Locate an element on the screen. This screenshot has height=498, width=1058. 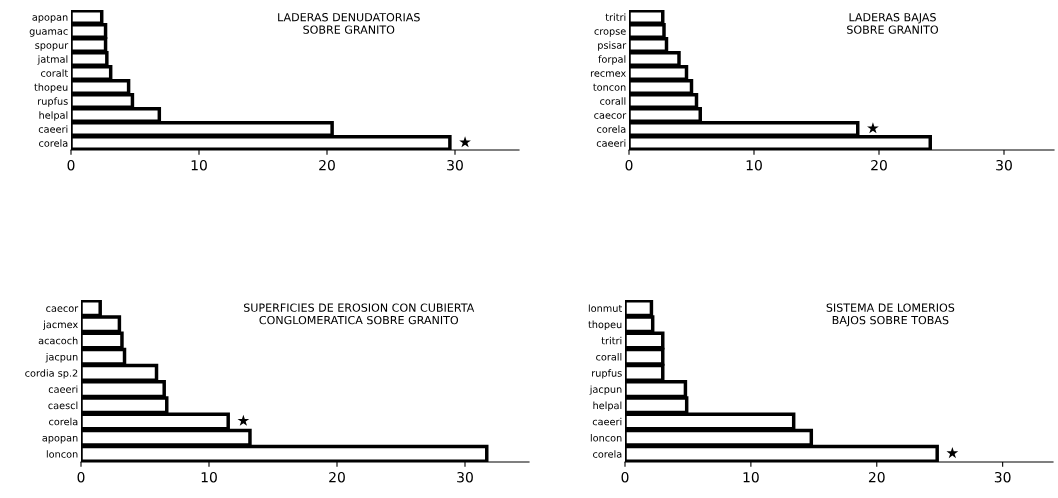
y-tick-label: lonmut is located at coordinates (605, 308).